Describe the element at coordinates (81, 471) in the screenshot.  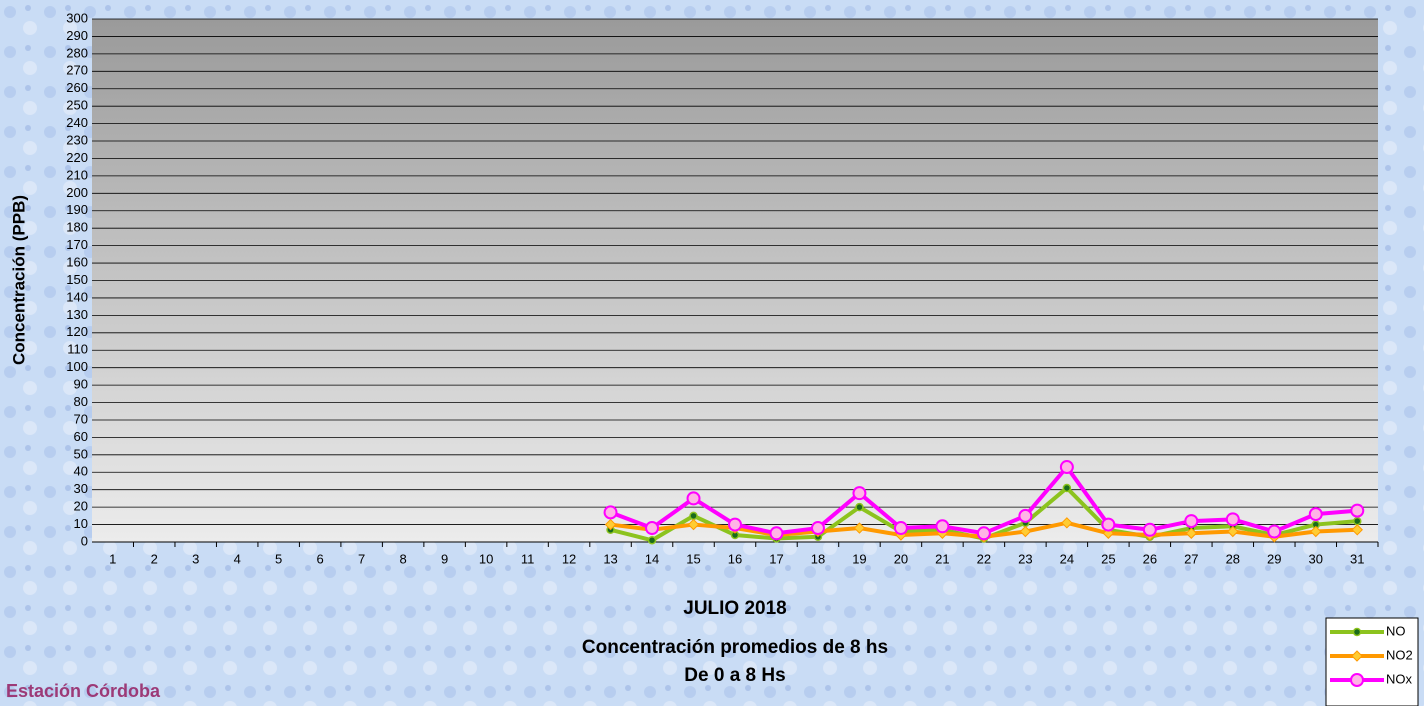
I see `y-tick-label: 40` at that location.